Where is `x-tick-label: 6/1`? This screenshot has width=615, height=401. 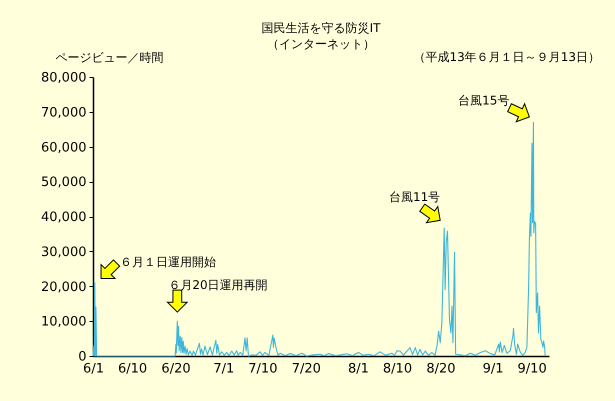
x-tick-label: 6/1 is located at coordinates (93, 369).